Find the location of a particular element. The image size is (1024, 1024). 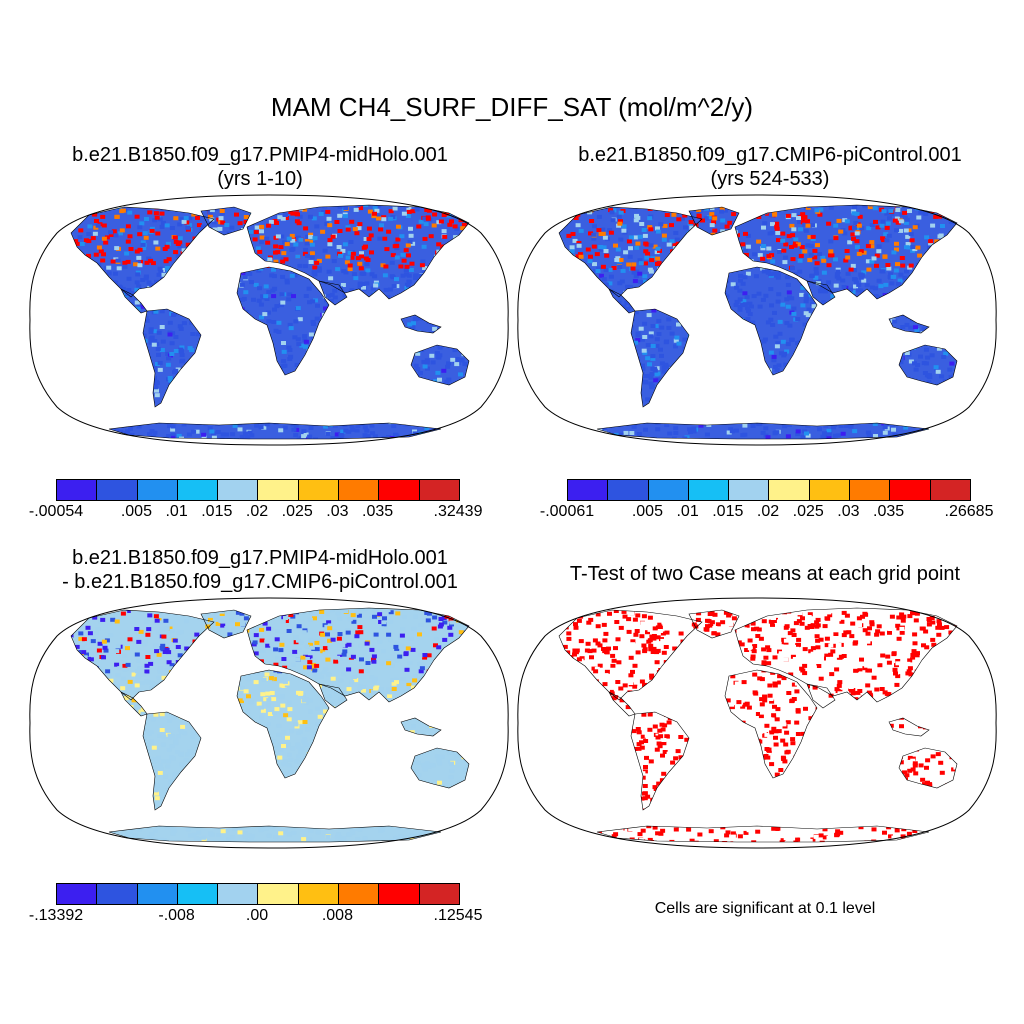

significance-note: Cells are significant at 0.1 level is located at coordinates (765, 908).